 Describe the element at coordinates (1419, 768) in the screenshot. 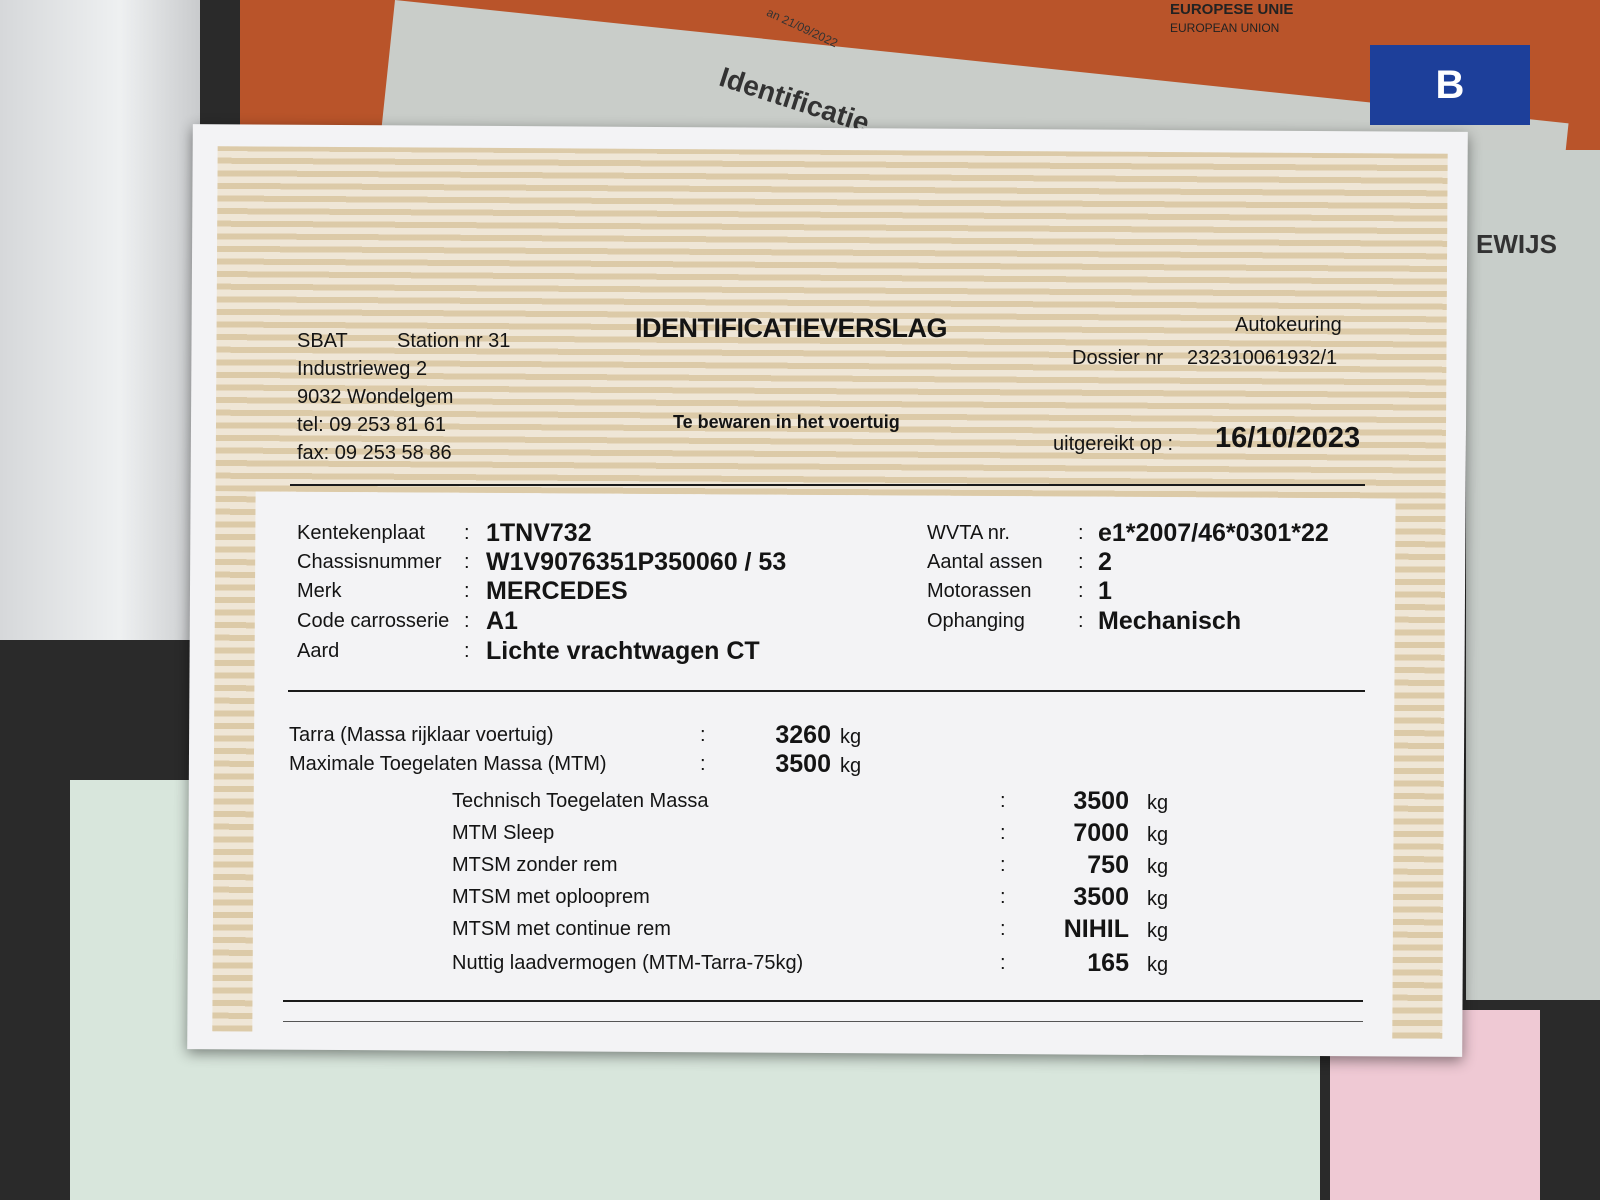

I see `watermark-right-strip` at that location.